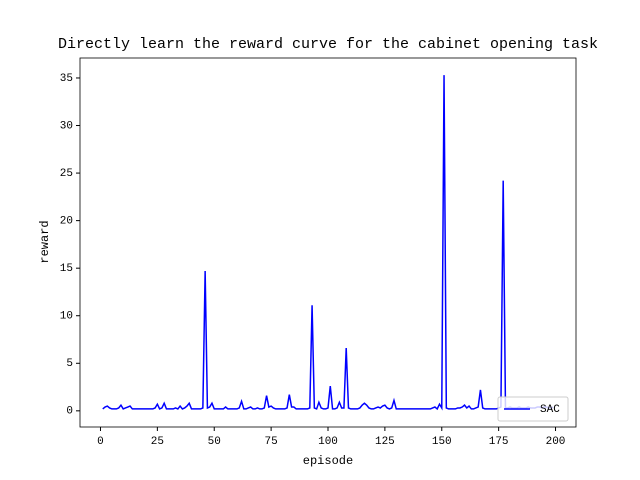 Image resolution: width=640 pixels, height=480 pixels. Describe the element at coordinates (499, 442) in the screenshot. I see `x-tick-label: 175` at that location.